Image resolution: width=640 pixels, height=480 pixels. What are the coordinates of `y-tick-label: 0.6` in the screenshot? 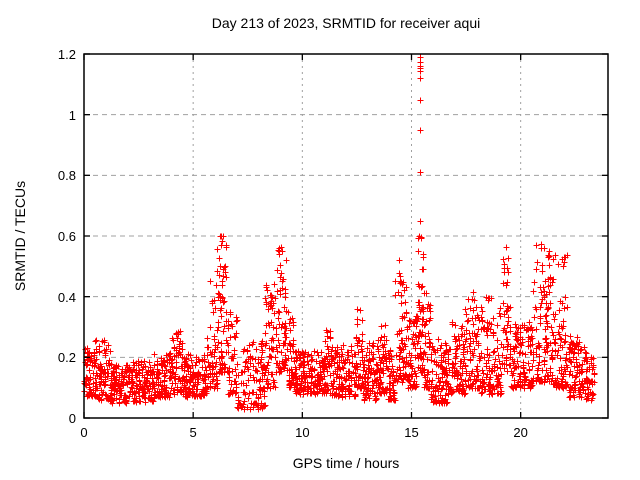 It's located at (66, 236).